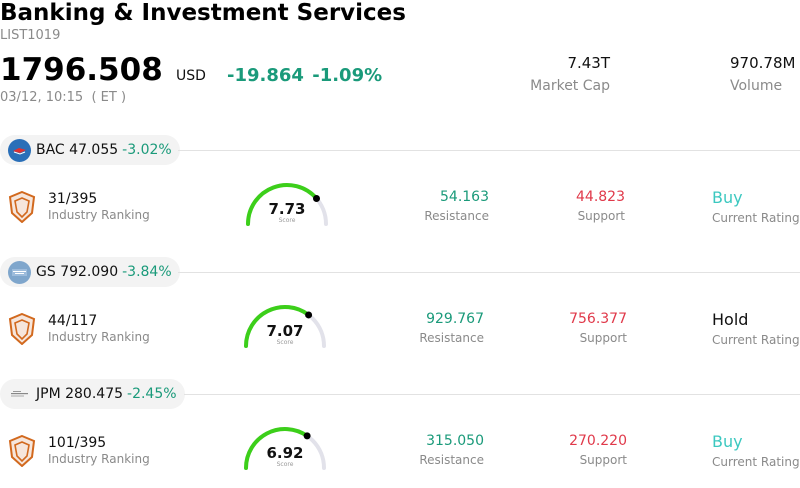 Image resolution: width=800 pixels, height=488 pixels. I want to click on score-value: 6.92, so click(285, 453).